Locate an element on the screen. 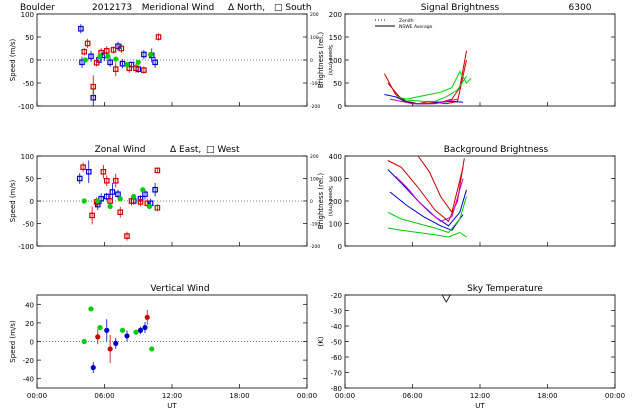 The image size is (640, 420). y2-tick-label: -100 is located at coordinates (315, 84).